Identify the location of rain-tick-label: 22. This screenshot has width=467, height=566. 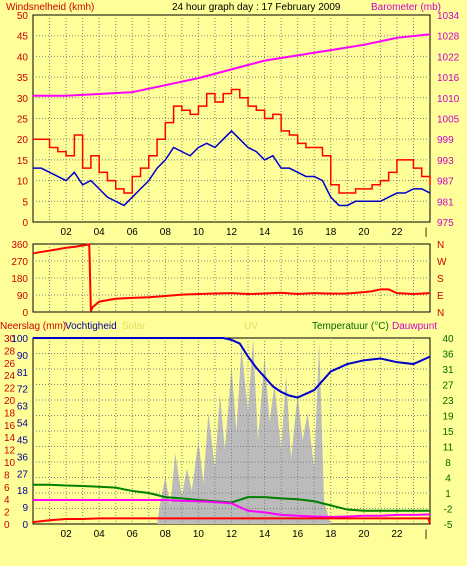
(10, 389).